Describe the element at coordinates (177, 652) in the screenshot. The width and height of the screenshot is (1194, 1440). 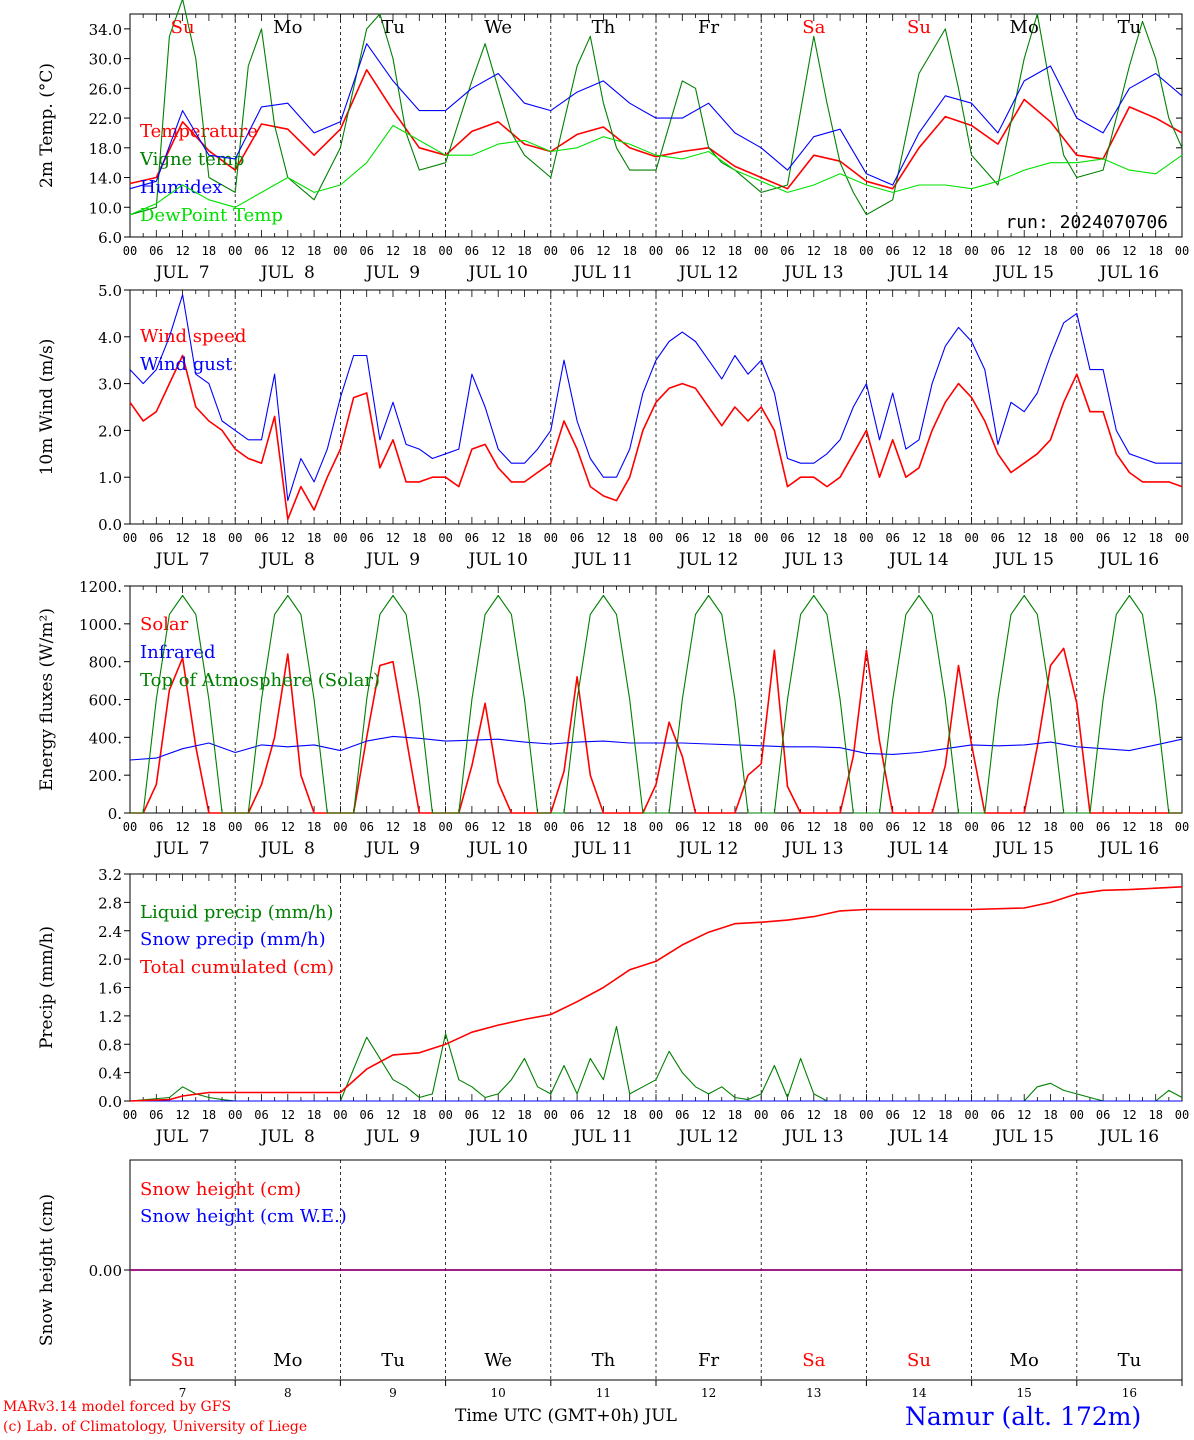
I see `legend-entry: Infrared` at that location.